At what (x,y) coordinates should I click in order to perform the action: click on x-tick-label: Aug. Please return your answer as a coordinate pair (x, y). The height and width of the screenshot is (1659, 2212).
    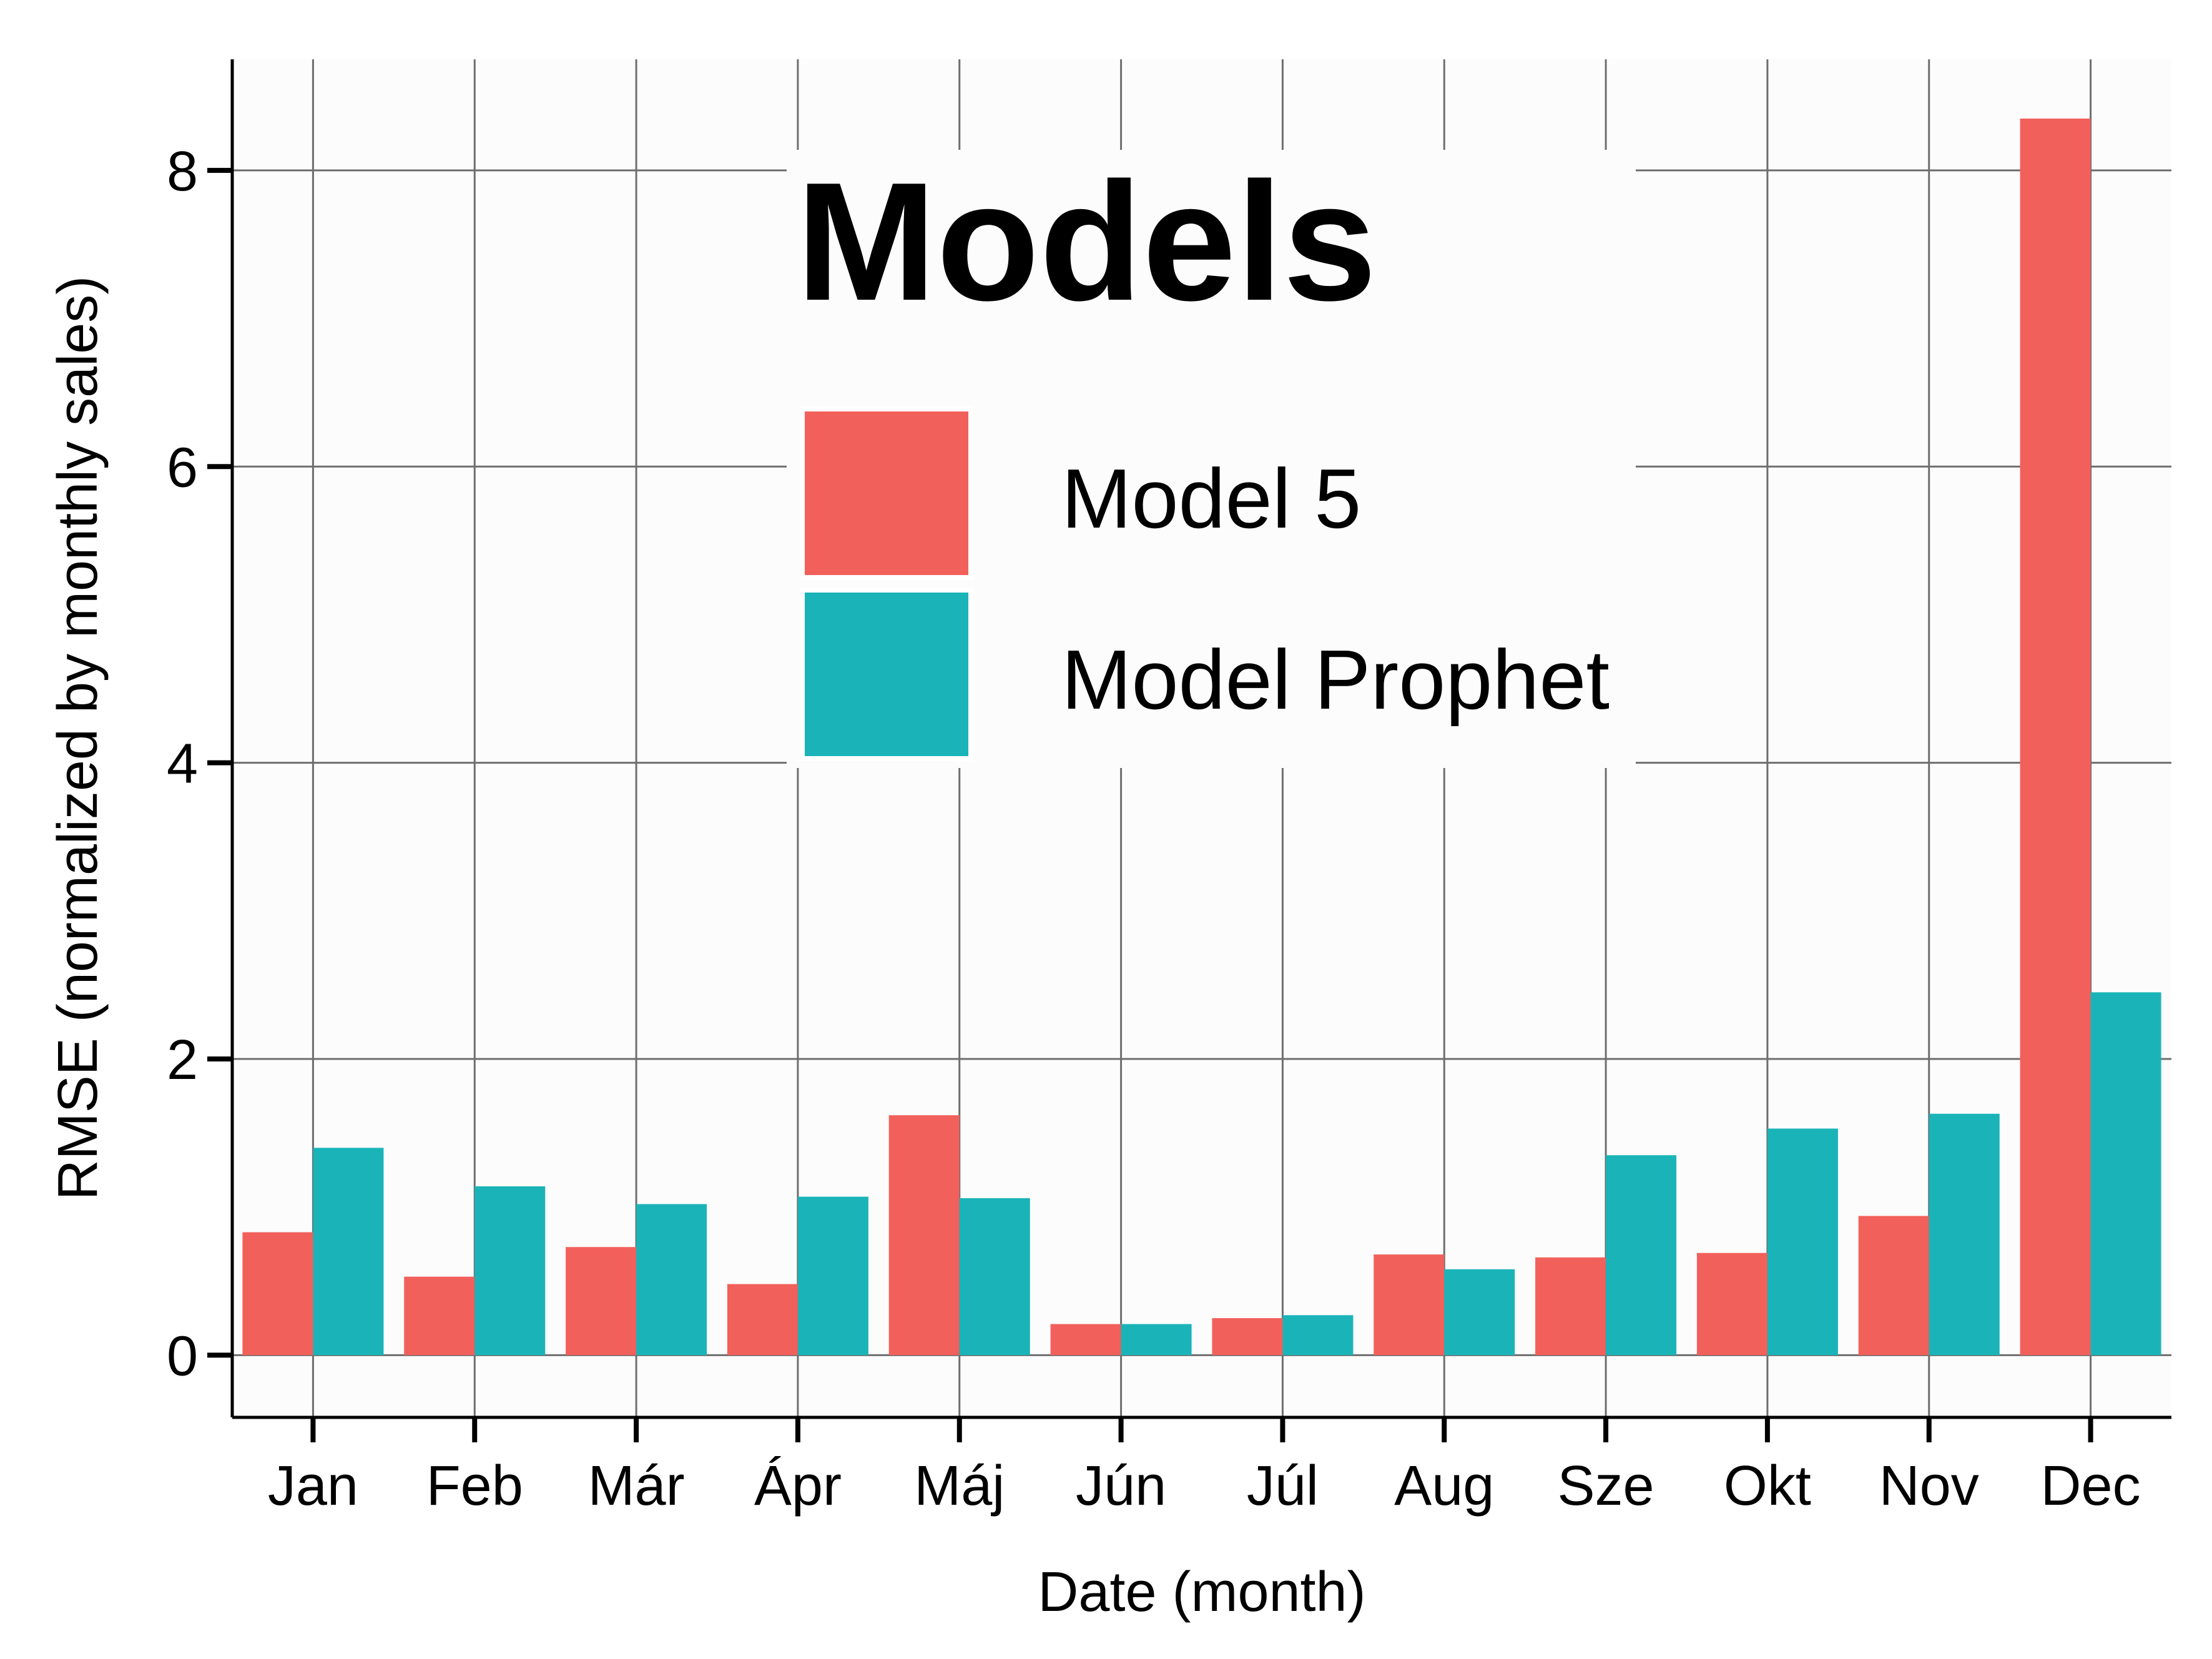
    Looking at the image, I should click on (1444, 1486).